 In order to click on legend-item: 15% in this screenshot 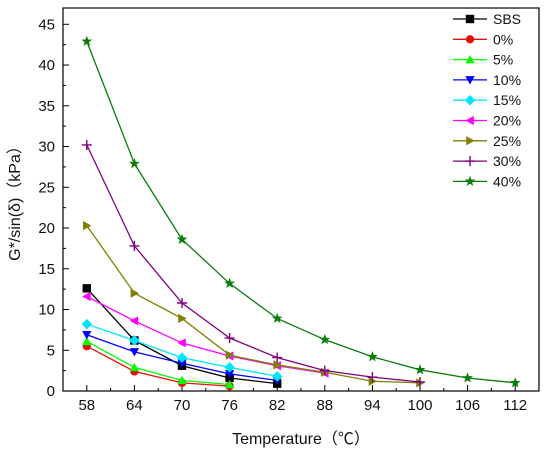, I will do `click(487, 100)`.